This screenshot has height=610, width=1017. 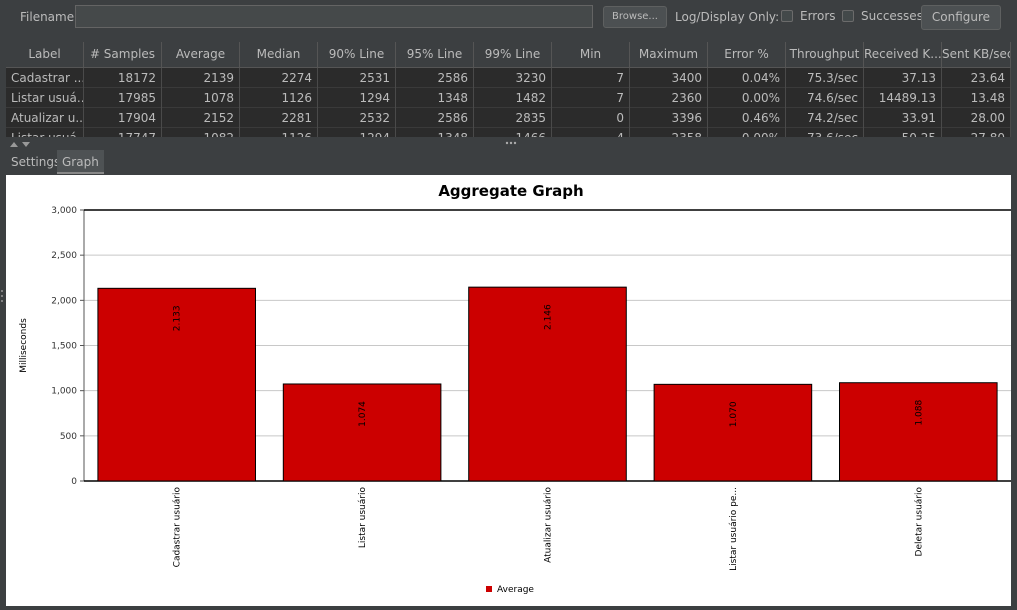 I want to click on bar-value-label: 1.074, so click(x=363, y=414).